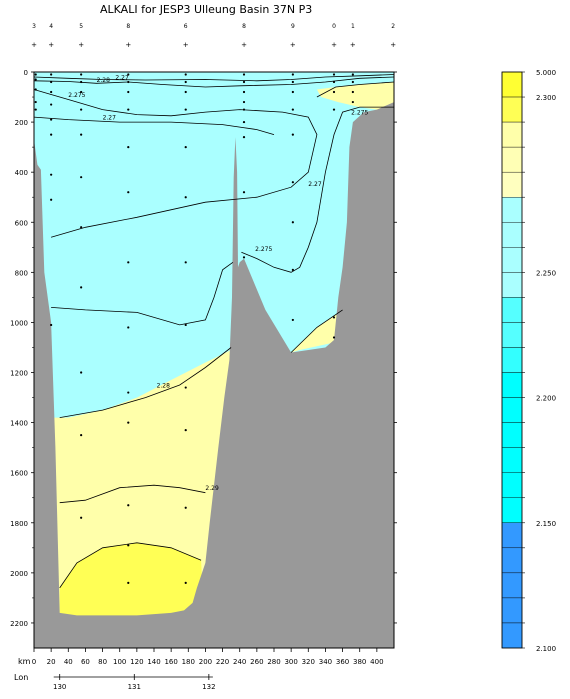  What do you see at coordinates (26, 73) in the screenshot?
I see `y-tick-label: 0` at bounding box center [26, 73].